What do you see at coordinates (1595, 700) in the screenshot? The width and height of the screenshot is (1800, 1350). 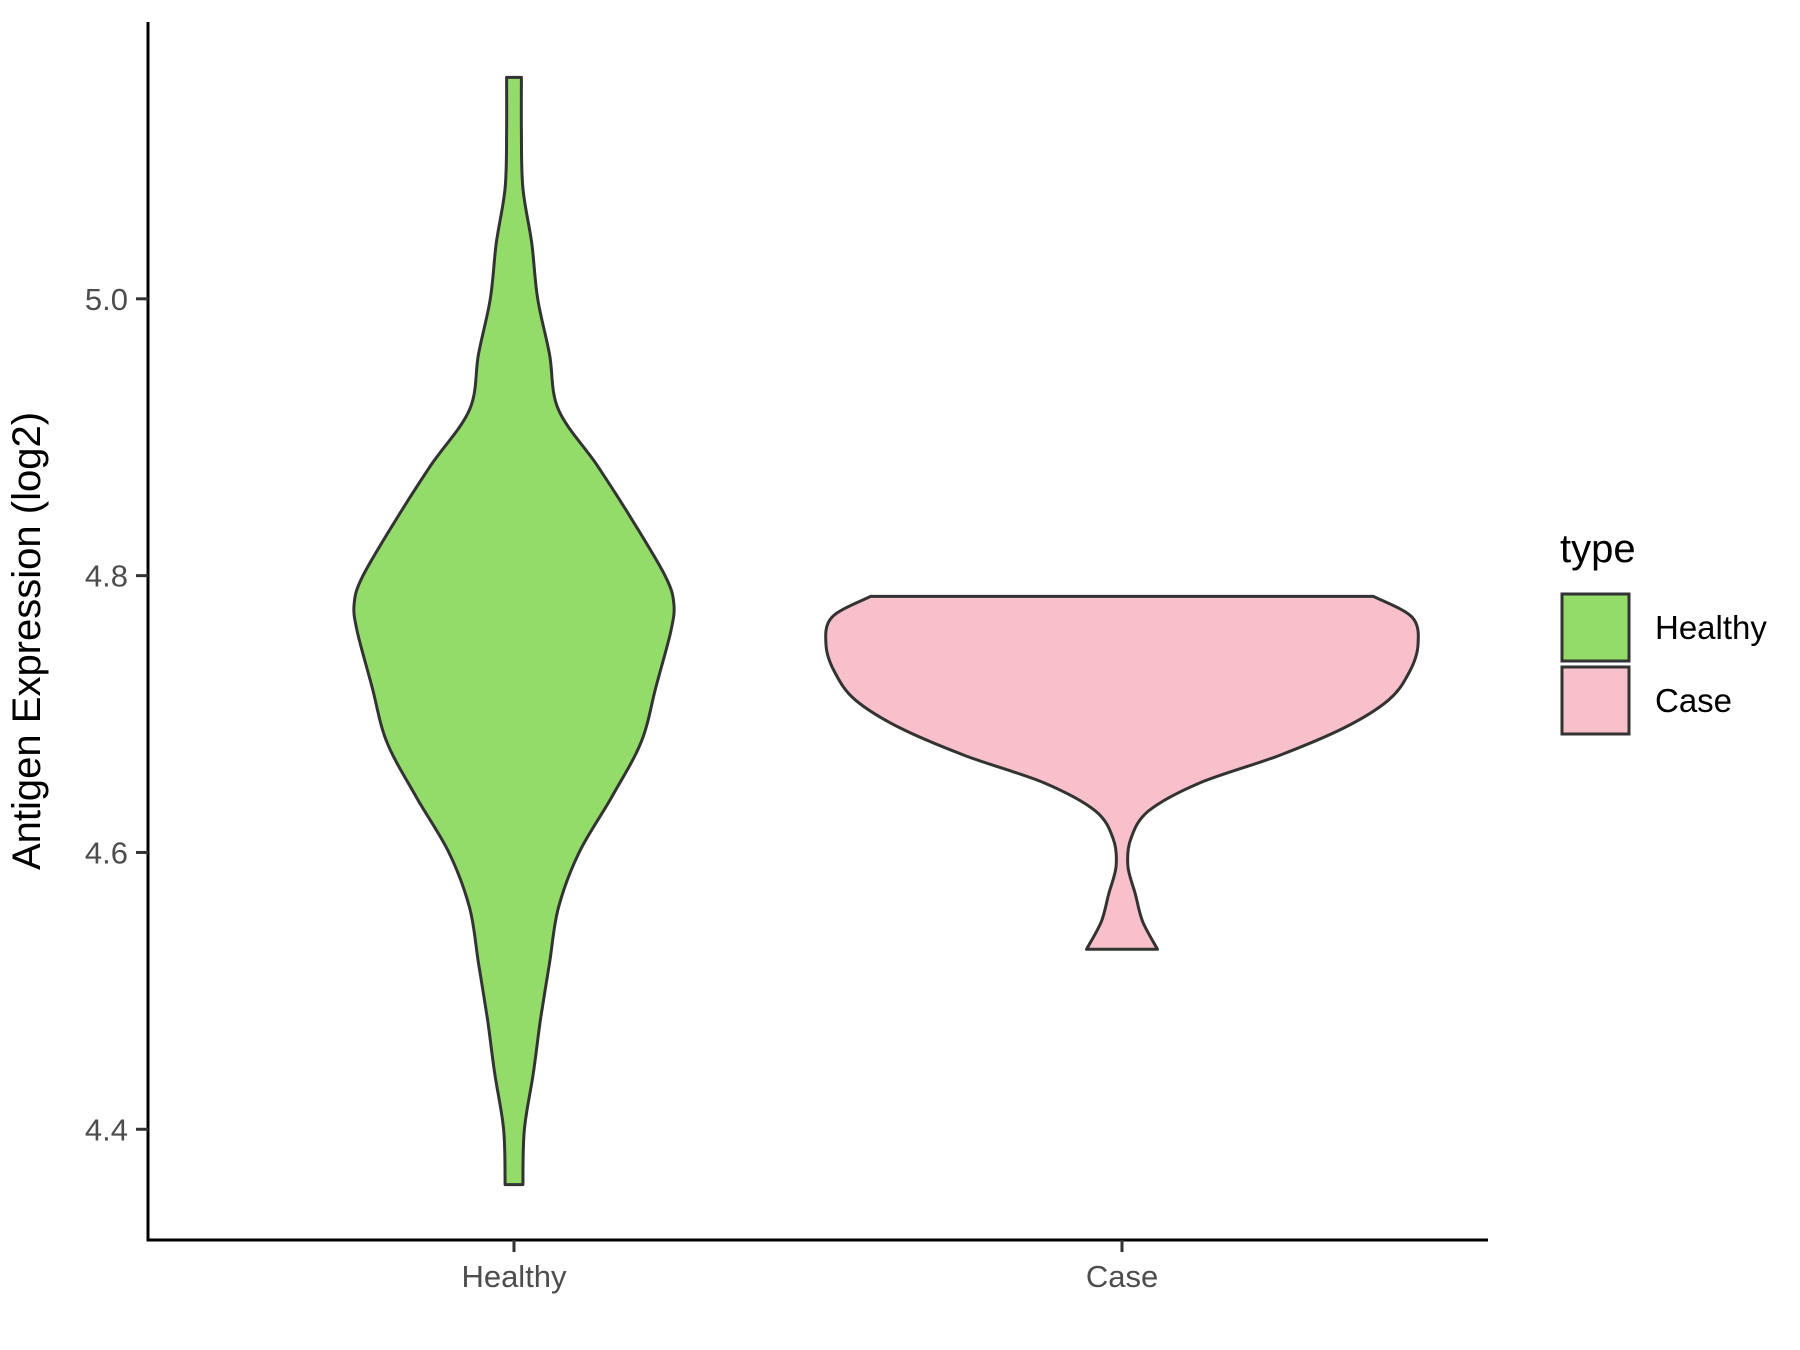 I see `legend-key-case` at bounding box center [1595, 700].